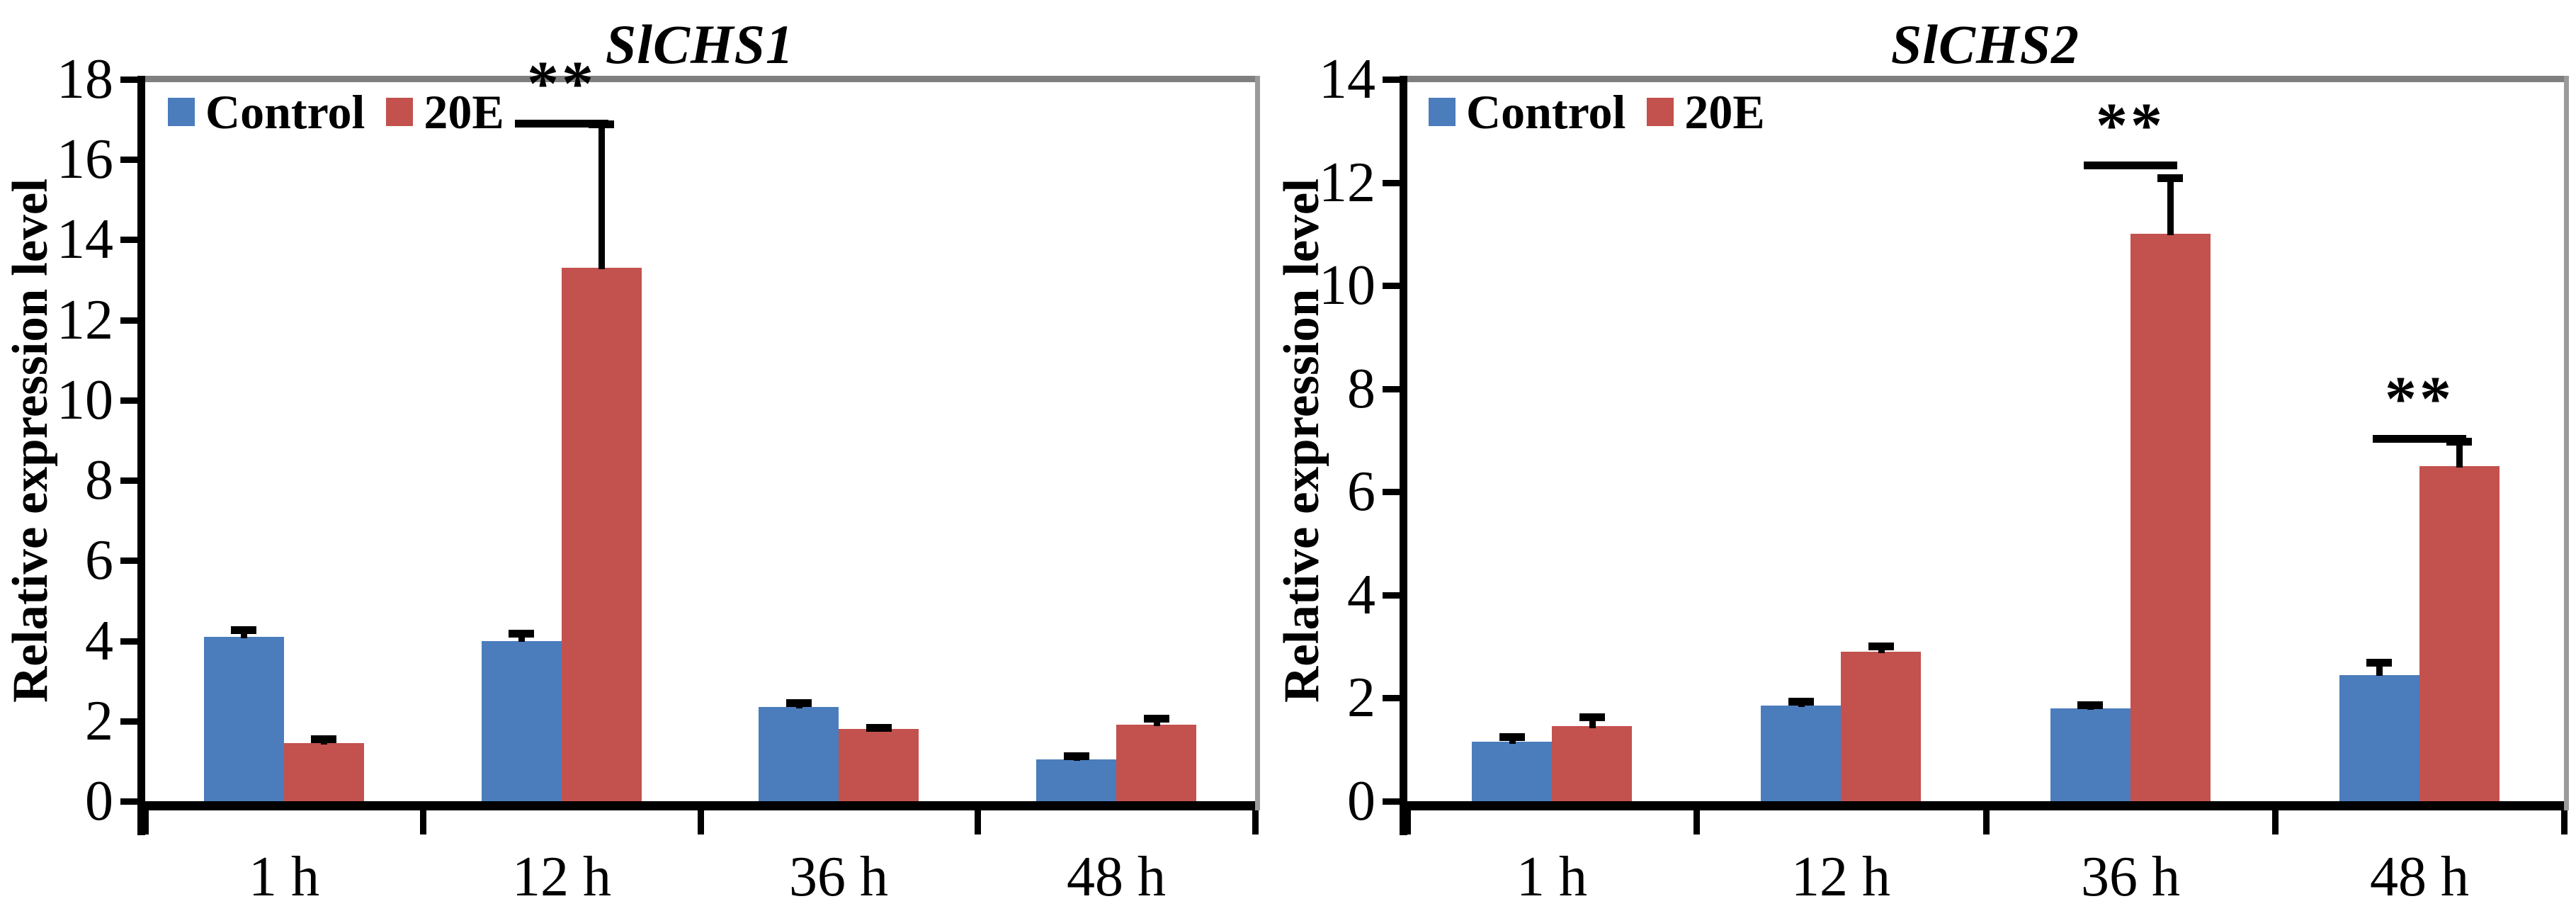 The height and width of the screenshot is (911, 2576). I want to click on error-bar-20e-48h, so click(2459, 454).